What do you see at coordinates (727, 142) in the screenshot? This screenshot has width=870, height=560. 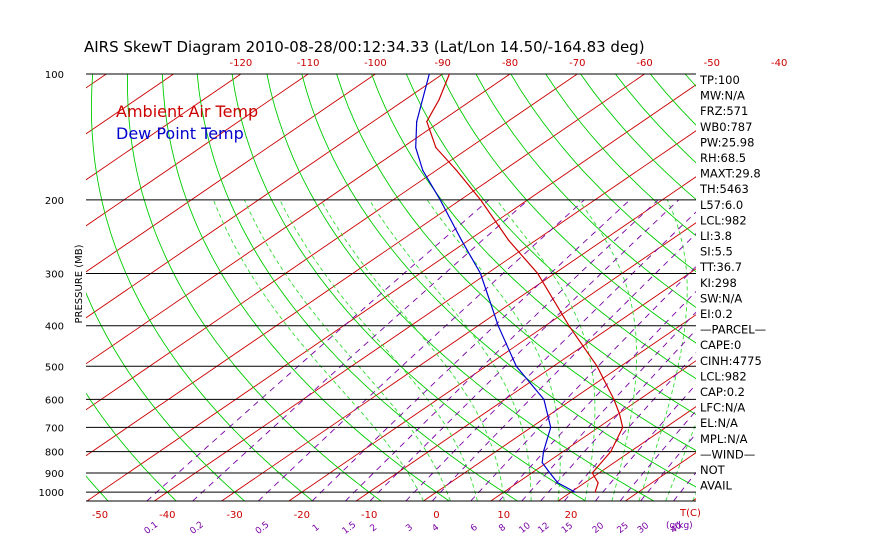 I see `index-item: PW:25.98` at bounding box center [727, 142].